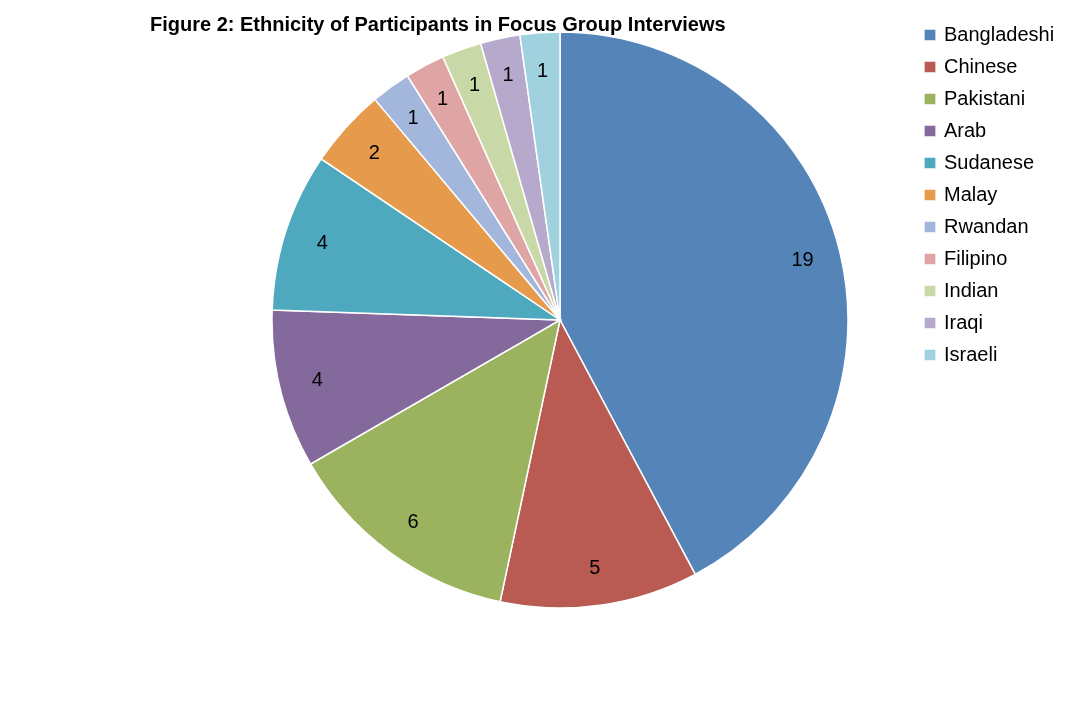 The width and height of the screenshot is (1085, 725). What do you see at coordinates (971, 290) in the screenshot?
I see `legend-label: Indian` at bounding box center [971, 290].